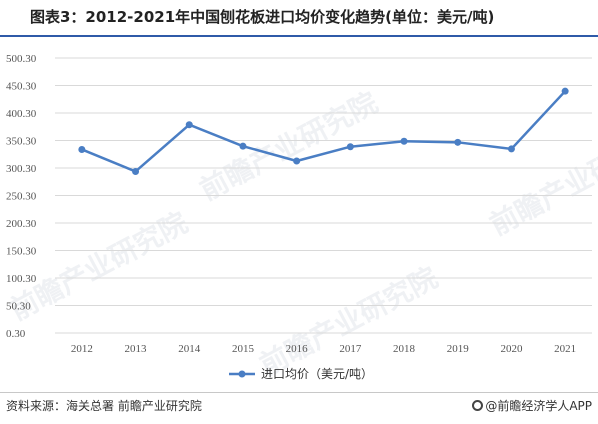 Image resolution: width=598 pixels, height=424 pixels. Describe the element at coordinates (511, 349) in the screenshot. I see `x-tick-label: 2020` at that location.